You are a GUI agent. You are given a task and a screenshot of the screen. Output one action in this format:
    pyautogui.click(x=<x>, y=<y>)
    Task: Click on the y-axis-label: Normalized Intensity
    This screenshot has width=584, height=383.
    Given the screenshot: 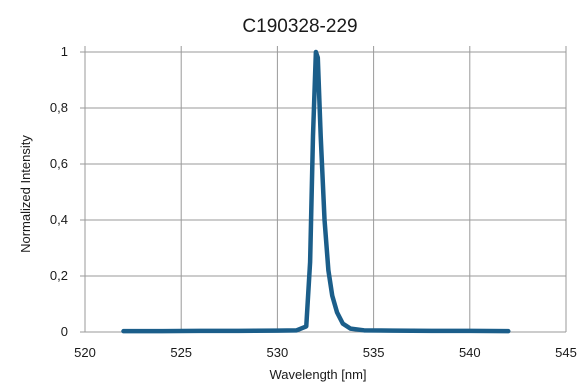 What is the action you would take?
    pyautogui.click(x=25, y=194)
    